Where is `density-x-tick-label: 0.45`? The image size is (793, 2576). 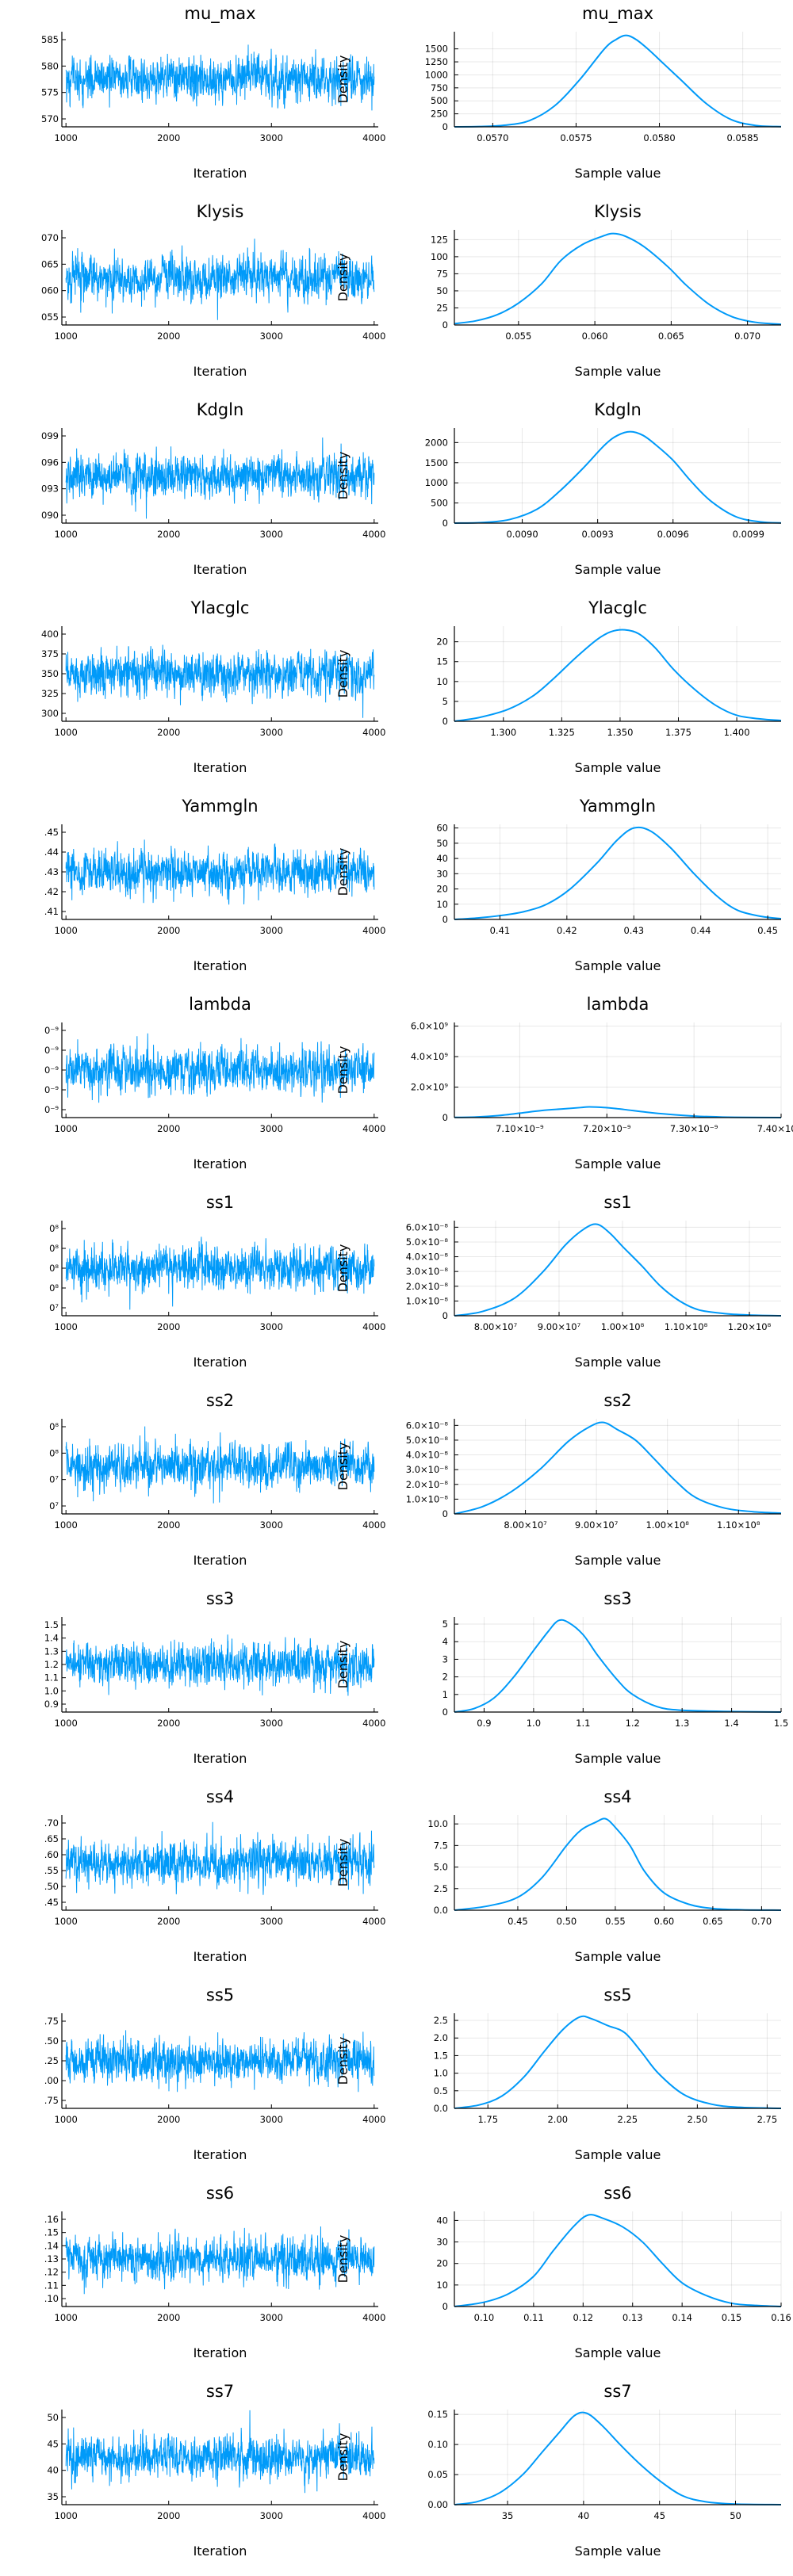
density-x-tick-label: 0.45 is located at coordinates (767, 930).